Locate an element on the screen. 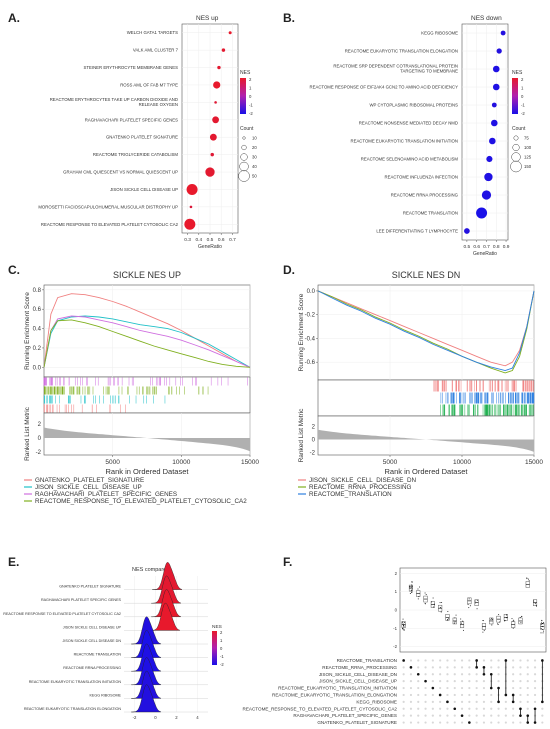 This screenshot has width=550, height=729. panel-a-category-label: ROSS AML OF FAB M7 TYPE is located at coordinates (149, 84).